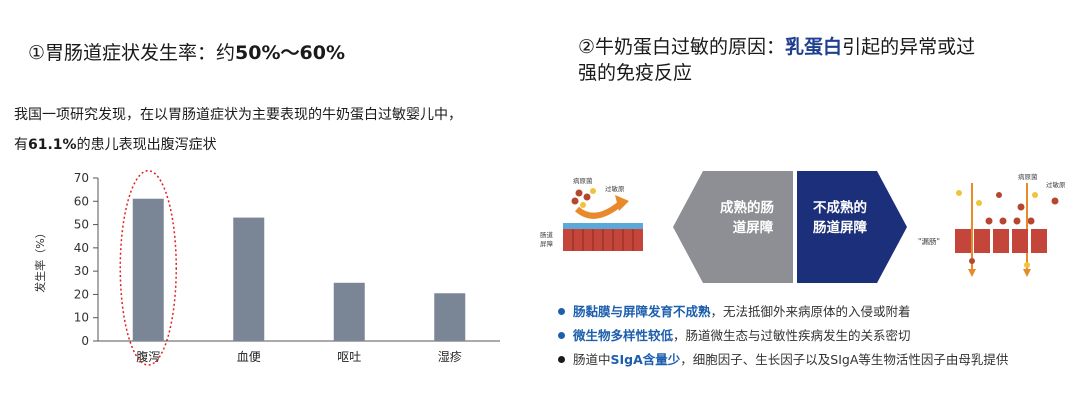 This screenshot has width=1080, height=403. What do you see at coordinates (776, 60) in the screenshot?
I see `right-title: ②牛奶蛋白过敏的原因：乳蛋白引起的异常或过 强的免疫反应` at bounding box center [776, 60].